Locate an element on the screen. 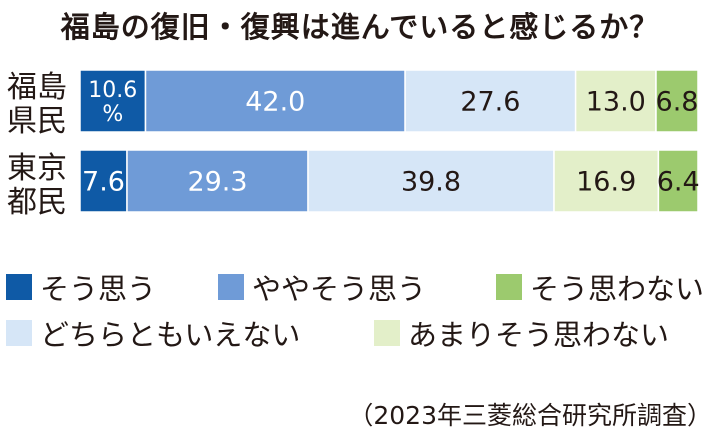 This screenshot has width=720, height=438. legend-label: あまりそう思わない is located at coordinates (539, 335).